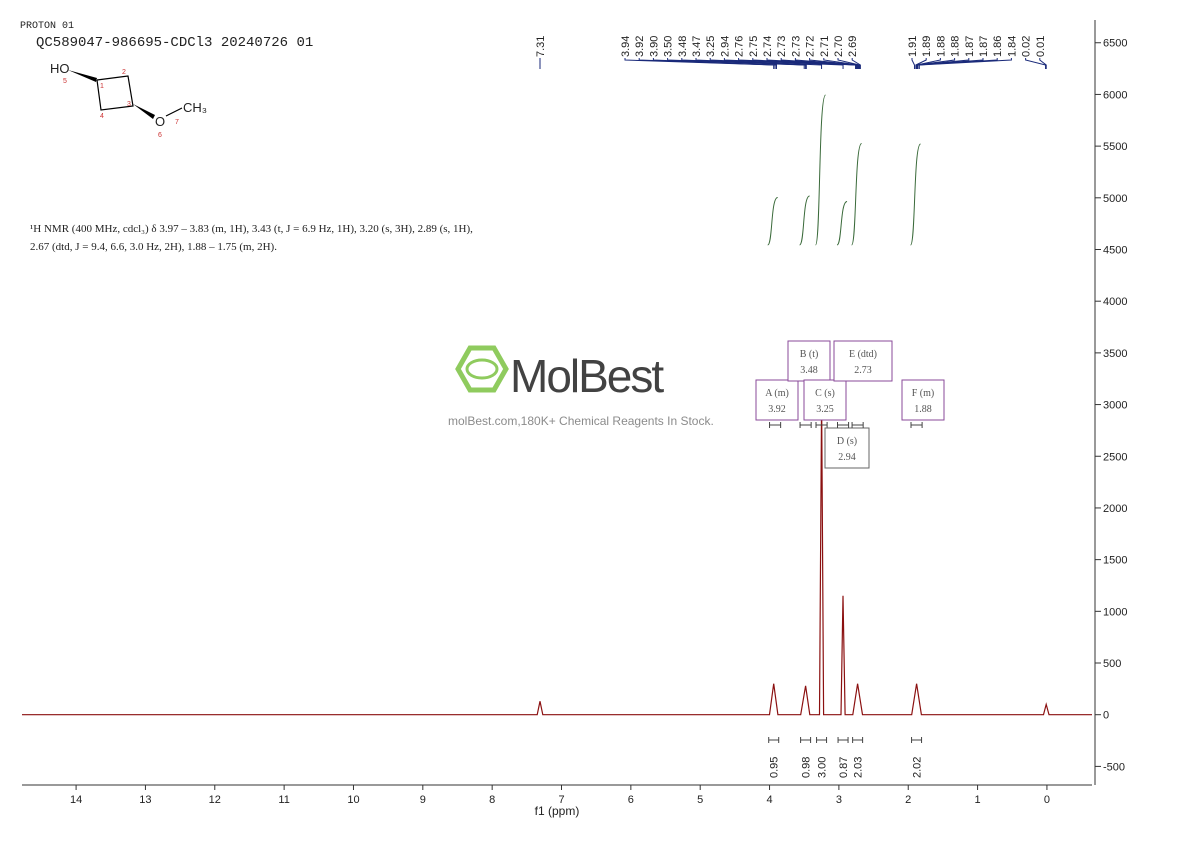 The height and width of the screenshot is (841, 1190). Describe the element at coordinates (1041, 46) in the screenshot. I see `peak-label: 0.01` at that location.